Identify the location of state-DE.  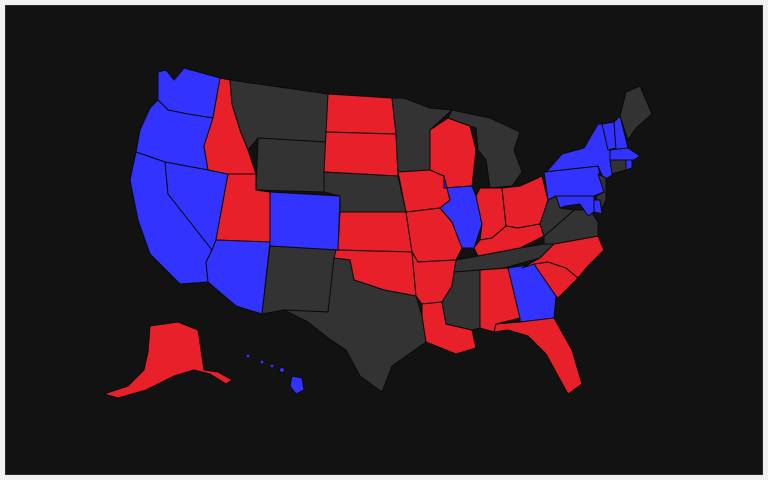
(598, 207).